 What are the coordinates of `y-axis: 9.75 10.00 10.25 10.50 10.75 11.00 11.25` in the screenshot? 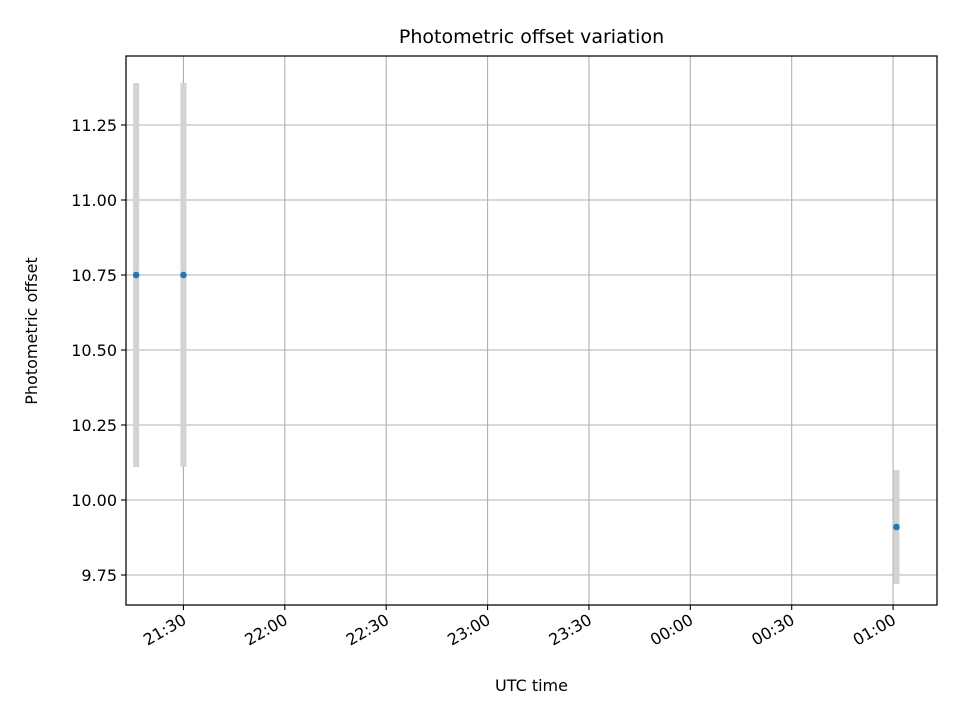 It's located at (98, 350).